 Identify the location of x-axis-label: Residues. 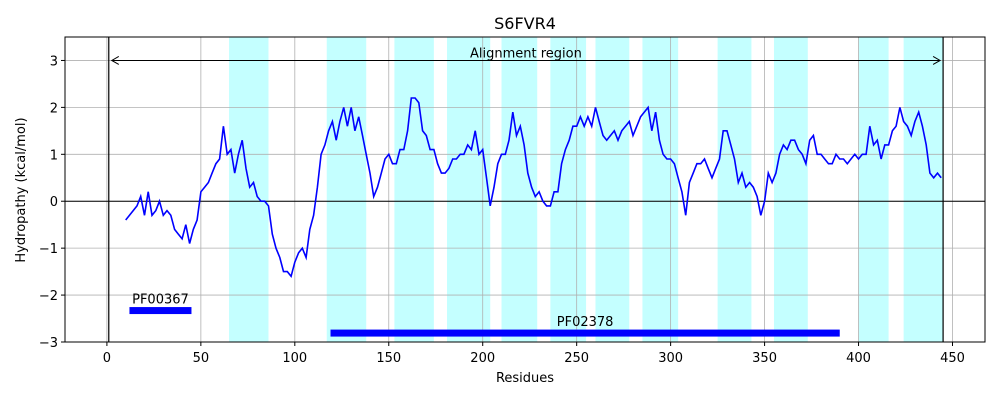
(525, 378).